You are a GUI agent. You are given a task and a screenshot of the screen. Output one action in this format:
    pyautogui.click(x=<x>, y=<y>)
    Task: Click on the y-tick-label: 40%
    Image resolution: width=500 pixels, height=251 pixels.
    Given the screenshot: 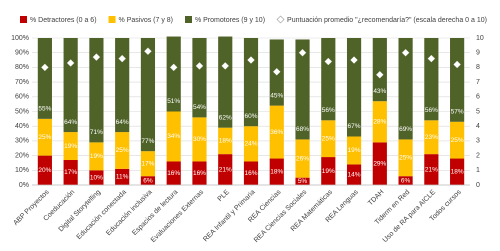 What is the action you would take?
    pyautogui.click(x=22, y=126)
    